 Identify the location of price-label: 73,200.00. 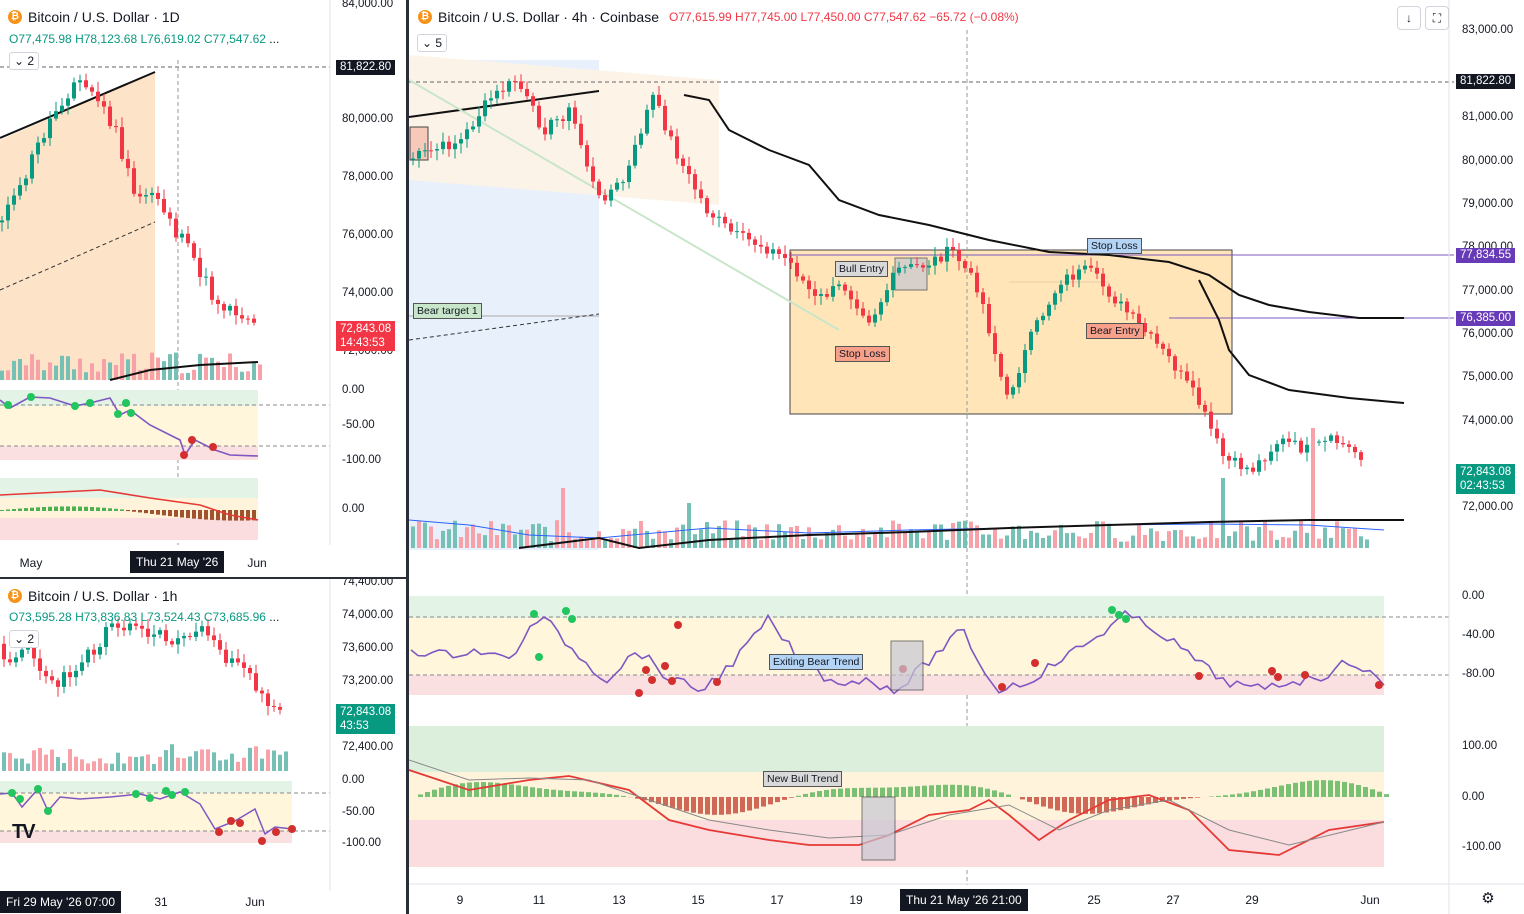
(368, 681).